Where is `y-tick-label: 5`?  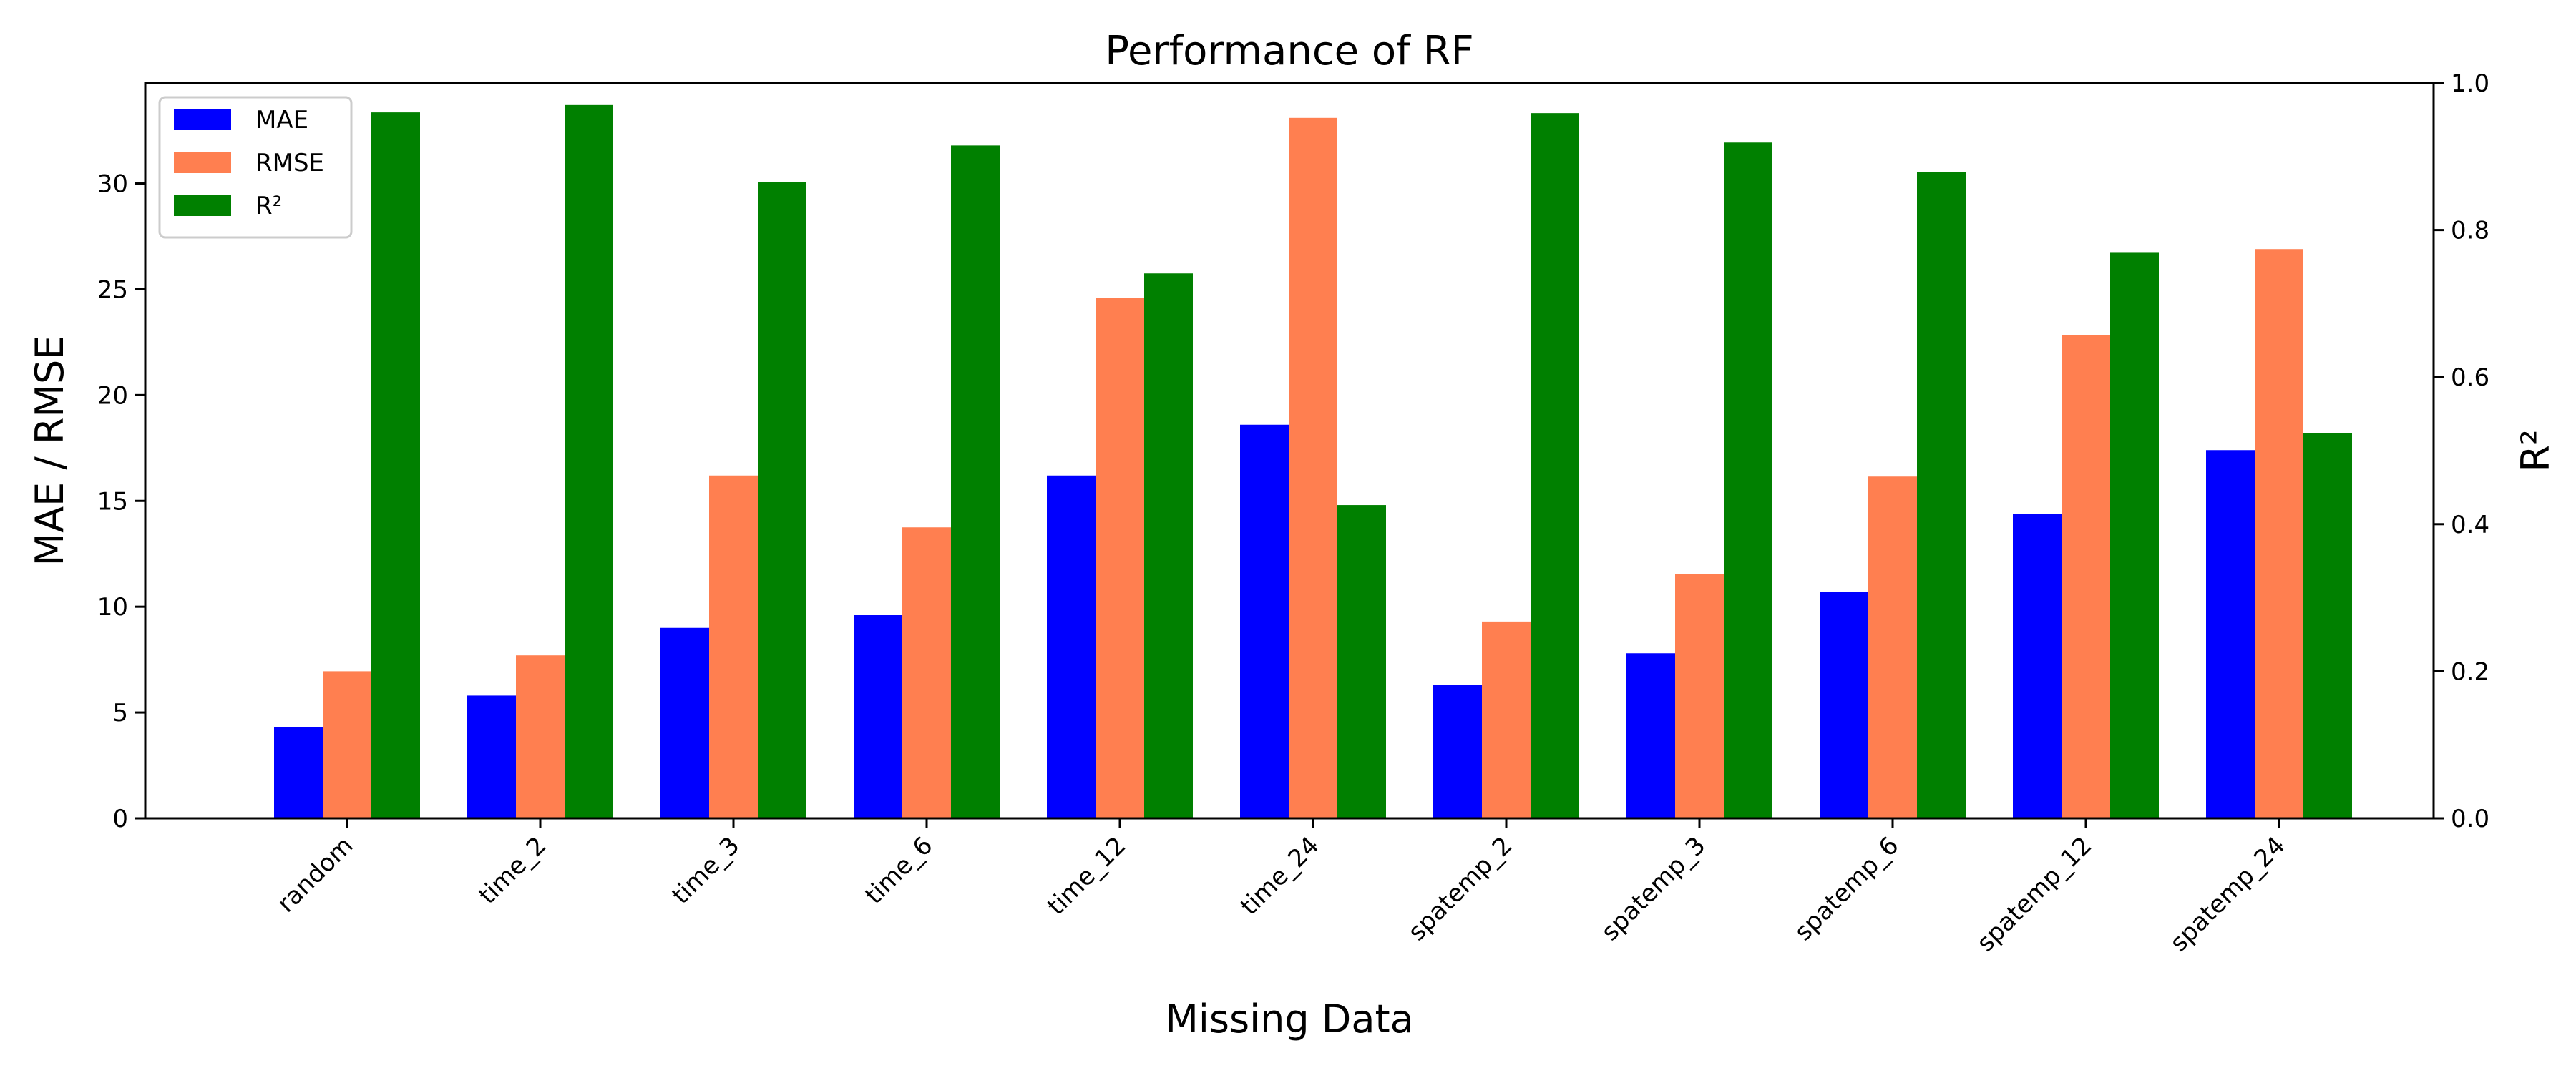
y-tick-label: 5 is located at coordinates (120, 713).